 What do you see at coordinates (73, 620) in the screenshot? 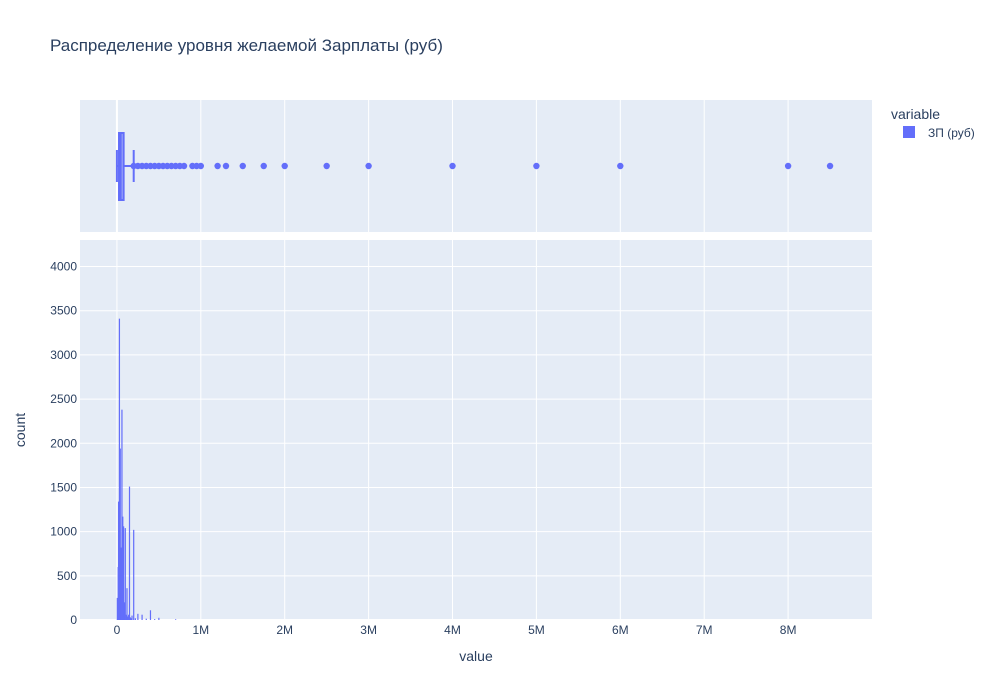
I see `y-tick-label: 0` at bounding box center [73, 620].